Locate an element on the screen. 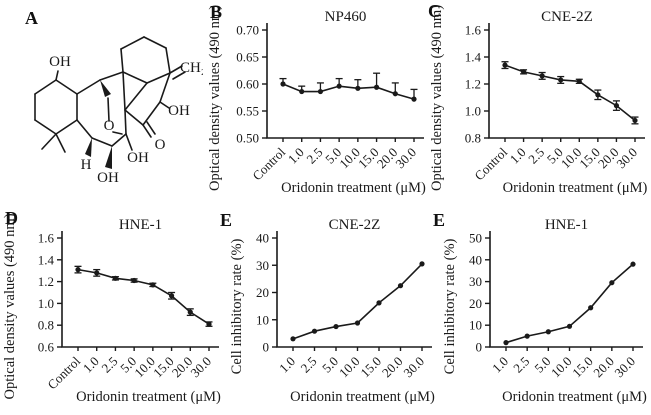 This screenshot has width=651, height=415. y-tick-label: 0.70 is located at coordinates (247, 30).